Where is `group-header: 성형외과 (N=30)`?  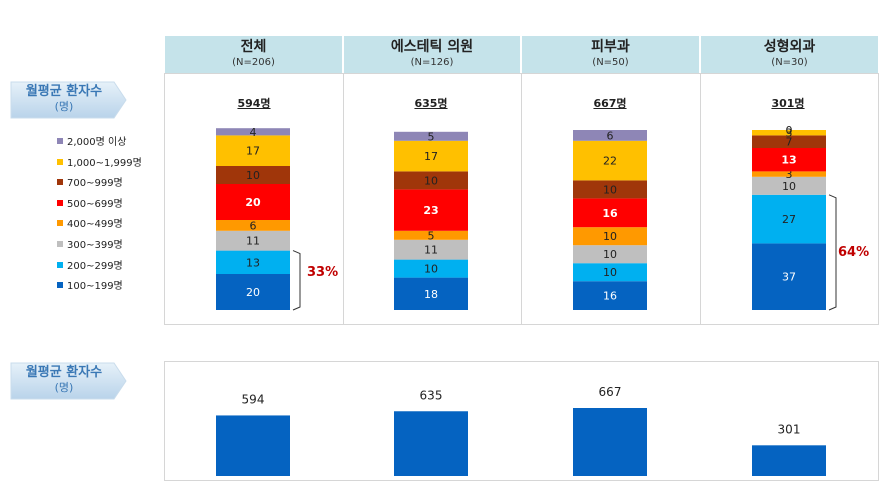 group-header: 성형외과 (N=30) is located at coordinates (789, 54).